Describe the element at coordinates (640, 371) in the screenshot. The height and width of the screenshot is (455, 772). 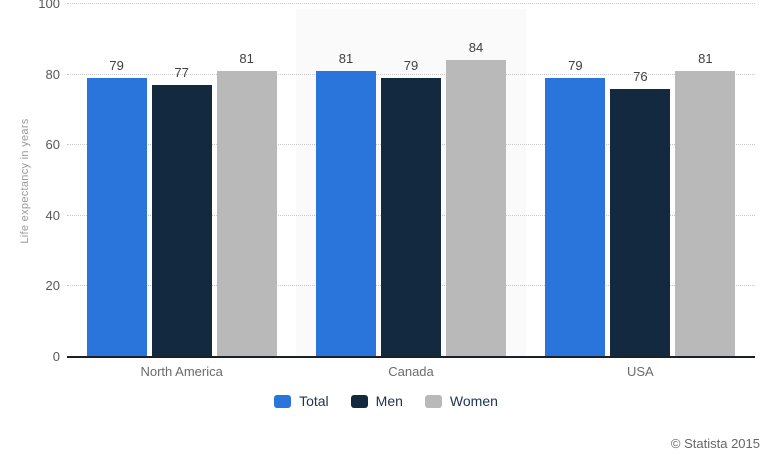
I see `x-axis-label-usa: USA` at that location.